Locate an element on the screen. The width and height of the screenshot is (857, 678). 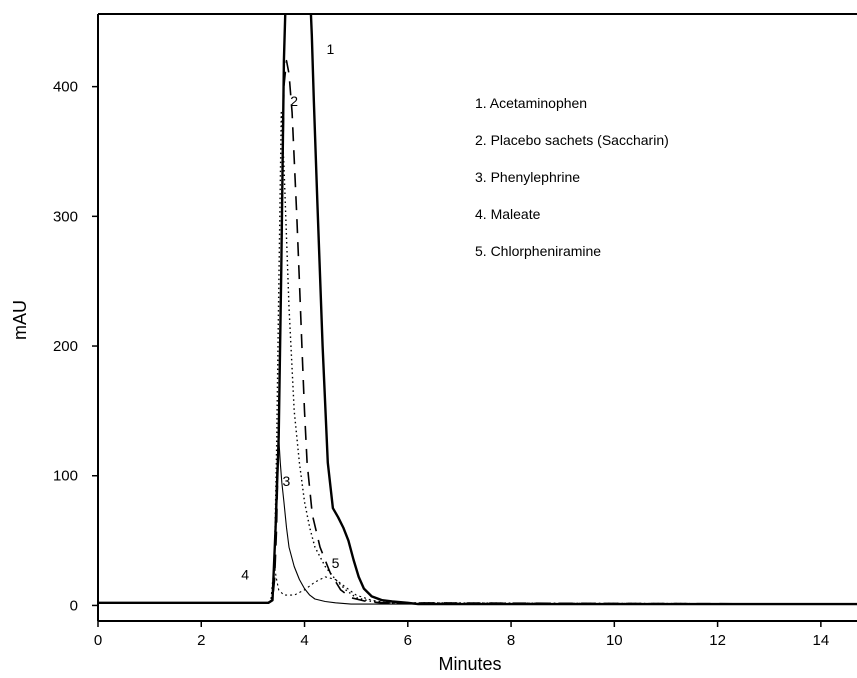
x-axis-ticks: 0 2 4 6 8 10 12 14 is located at coordinates (461, 635).